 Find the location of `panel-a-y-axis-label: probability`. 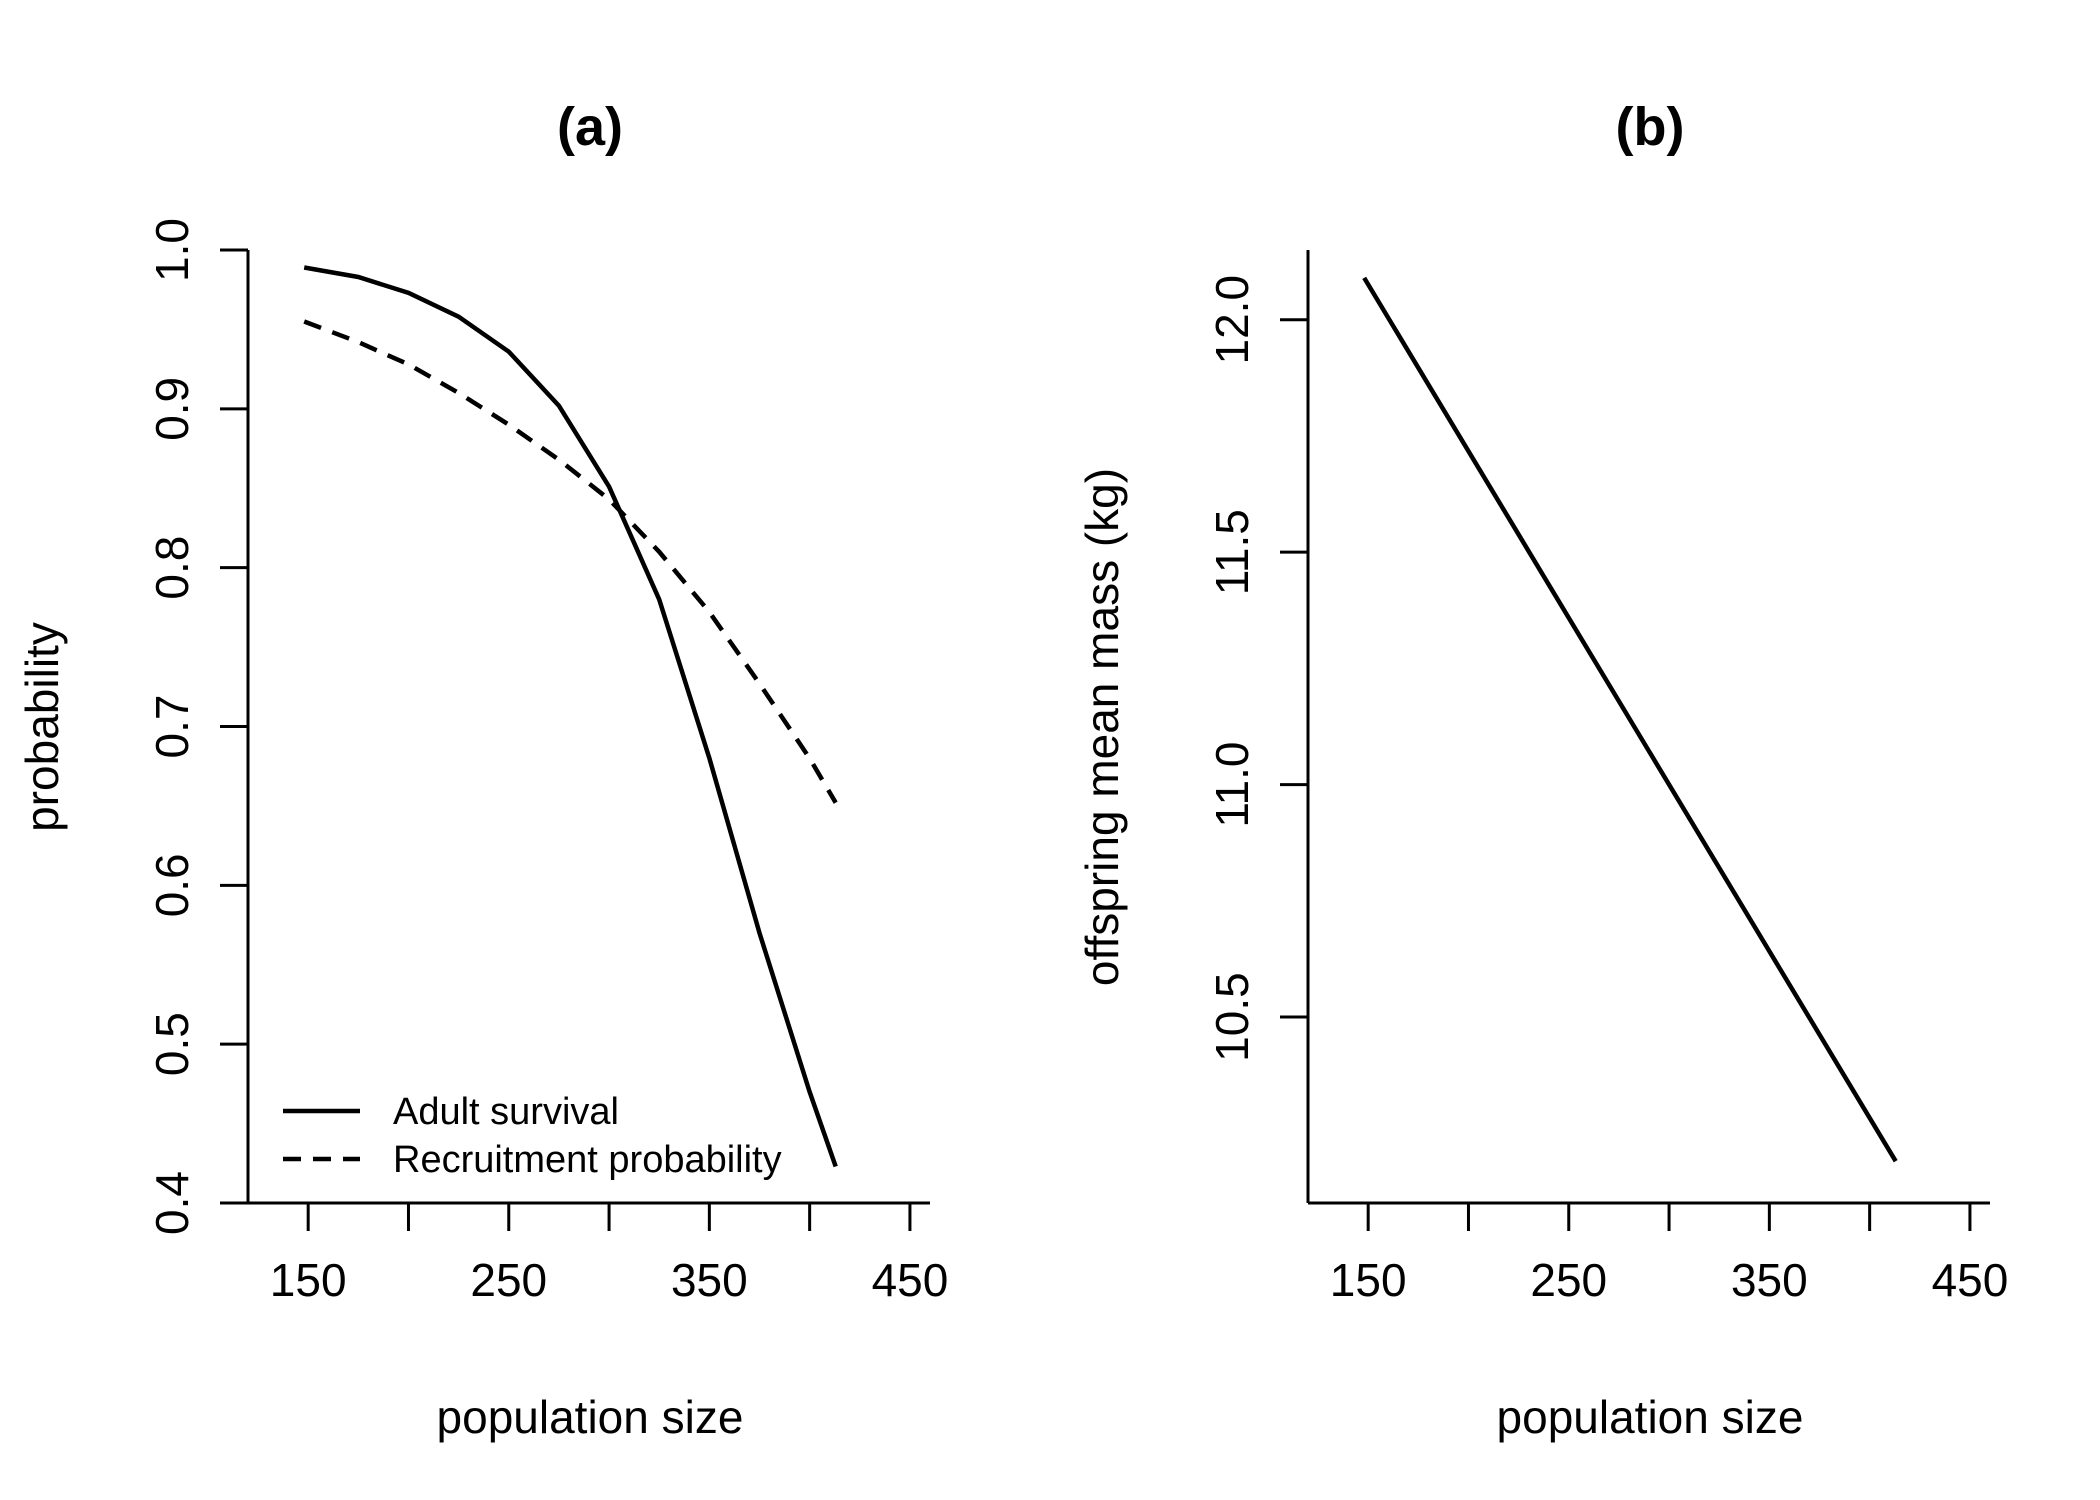

panel-a-y-axis-label: probability is located at coordinates (42, 727).